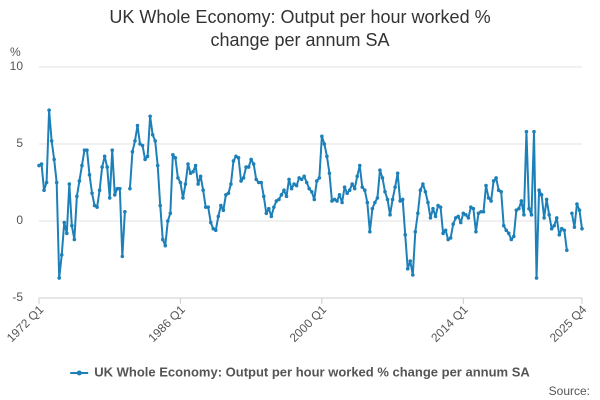 This screenshot has height=400, width=600. Describe the element at coordinates (25, 323) in the screenshot. I see `x-tick-label: 1972 Q1` at that location.